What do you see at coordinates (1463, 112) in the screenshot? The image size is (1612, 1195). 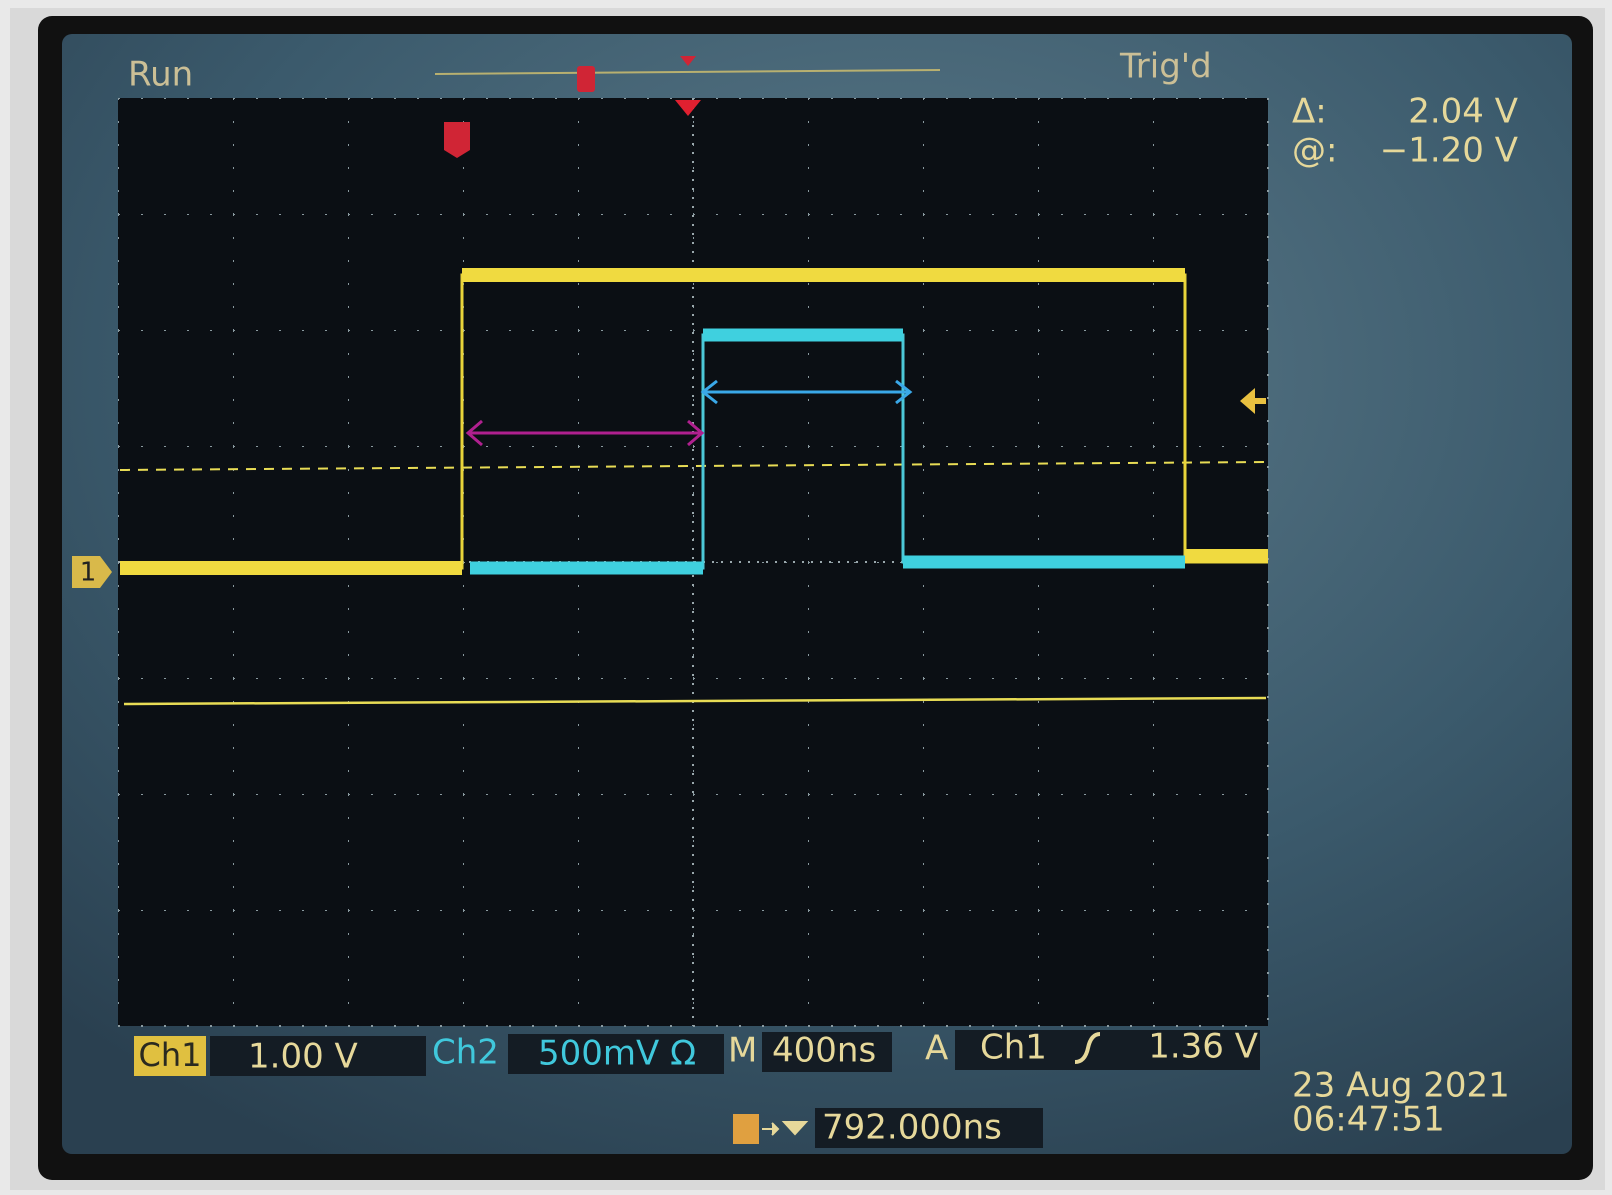 I see `delta-value: 2.04 V` at bounding box center [1463, 112].